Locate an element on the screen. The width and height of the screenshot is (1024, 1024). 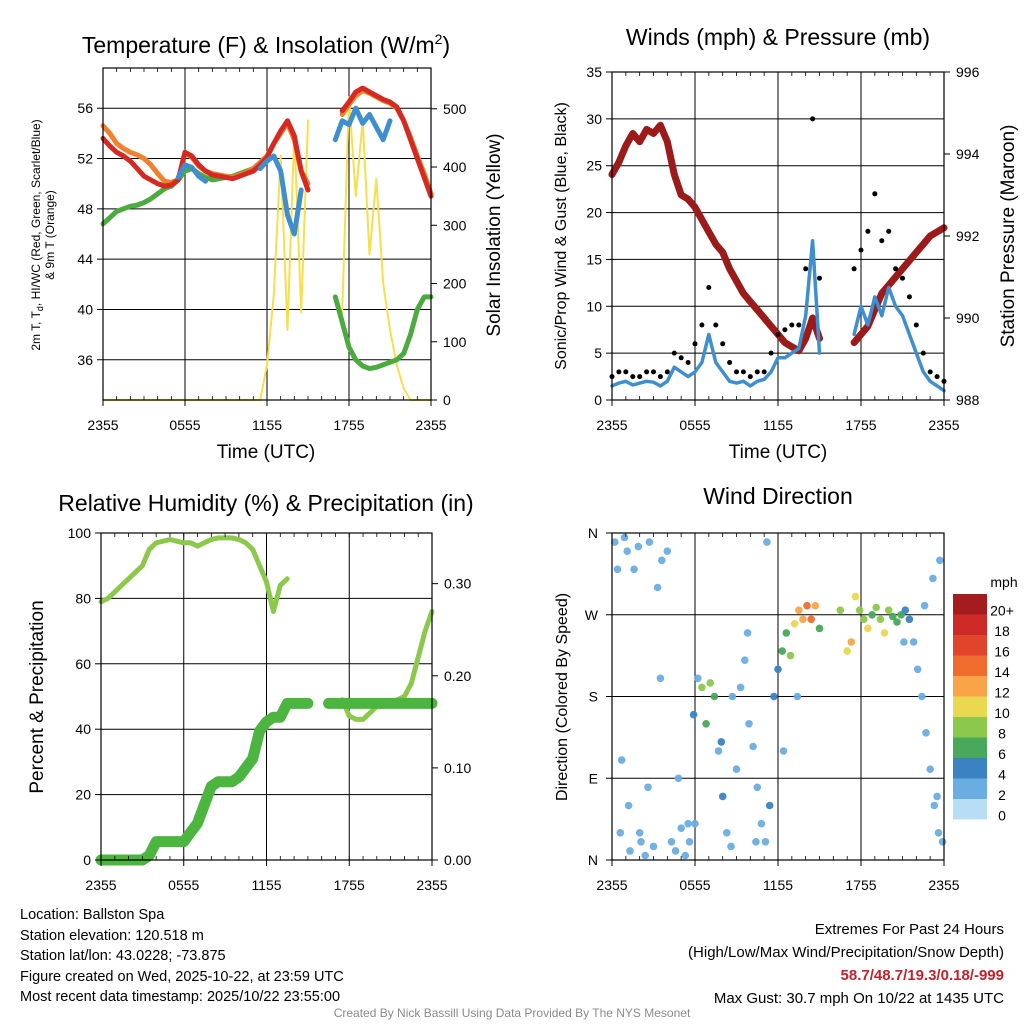
wind-ytick-label: 20 is located at coordinates (594, 213).